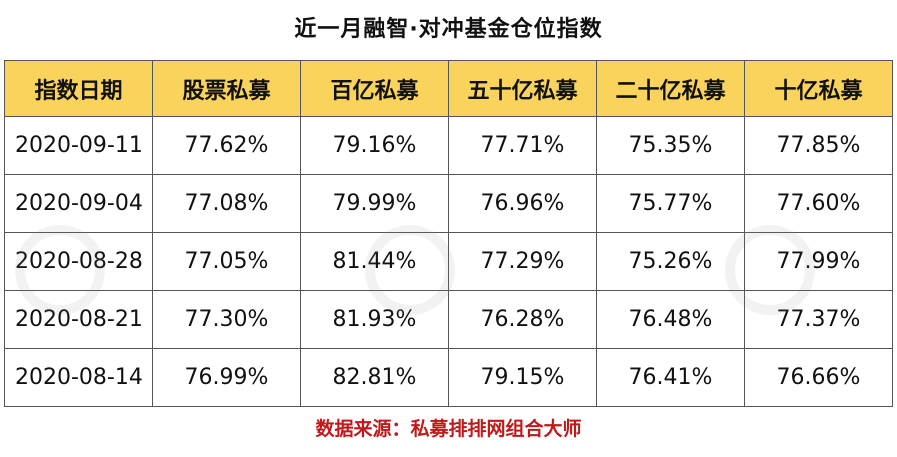 The height and width of the screenshot is (457, 897). I want to click on cell-value: 76.66%, so click(818, 377).